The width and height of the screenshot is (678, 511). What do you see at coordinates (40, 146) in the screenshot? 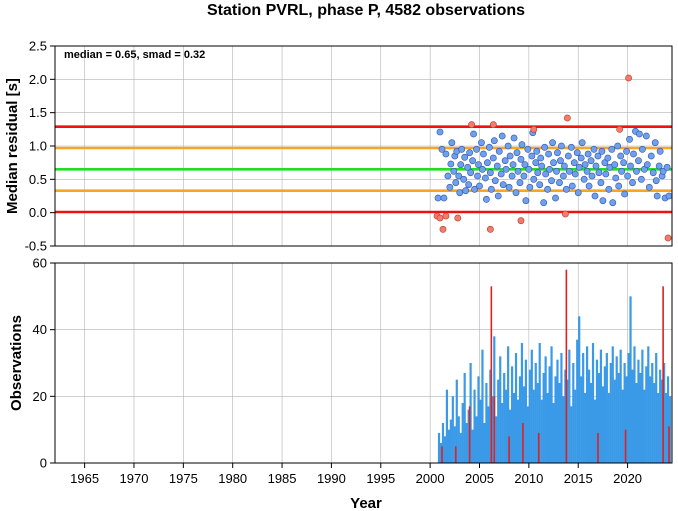
I see `residual-y-ticks: -0.5 0.0 0.5 1.0 1.5 2.0 2.5` at bounding box center [40, 146].